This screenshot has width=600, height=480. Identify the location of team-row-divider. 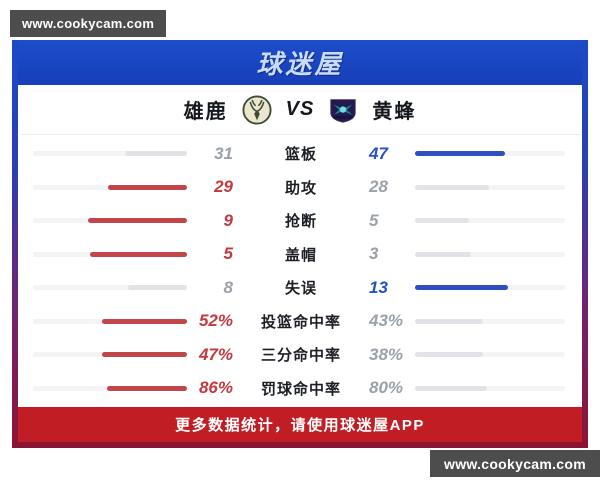
(300, 134).